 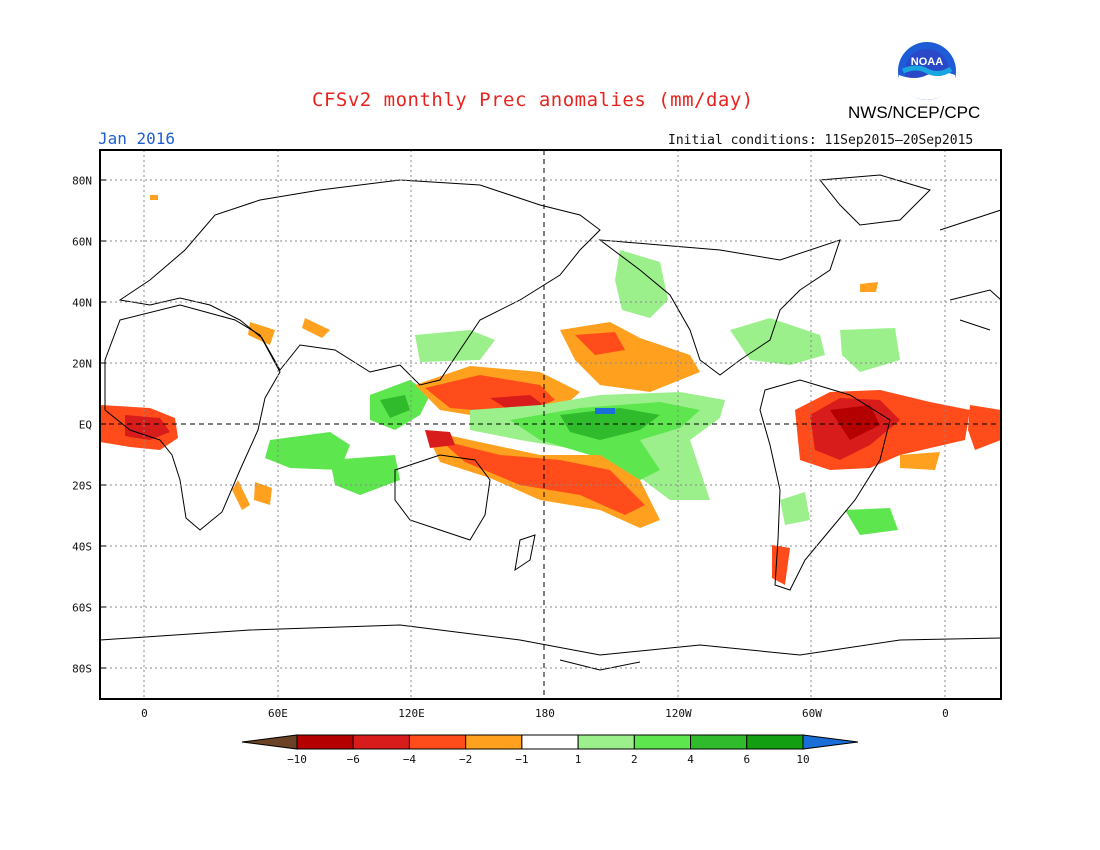 What do you see at coordinates (545, 713) in the screenshot?
I see `lon-label: 180` at bounding box center [545, 713].